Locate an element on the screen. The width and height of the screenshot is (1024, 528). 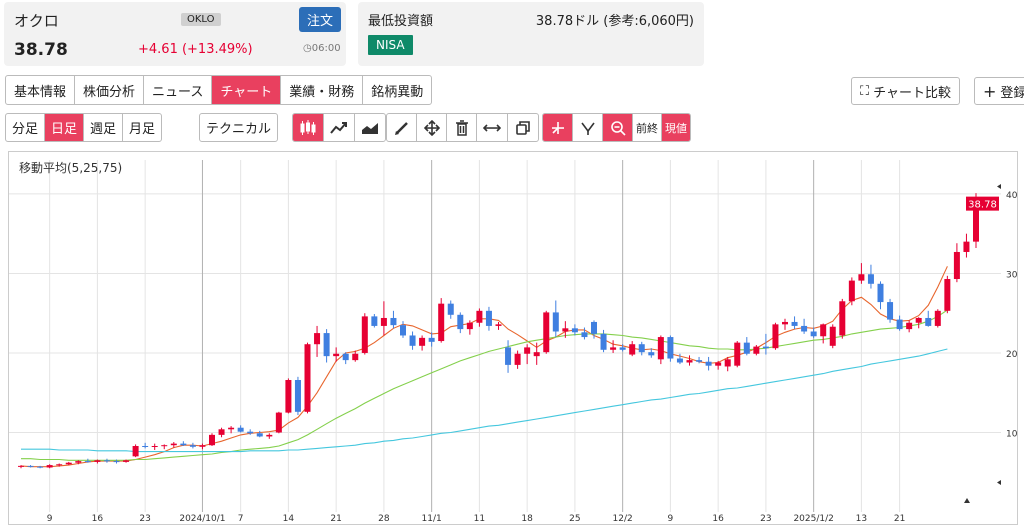
tab-chart: チャート is located at coordinates (247, 90).